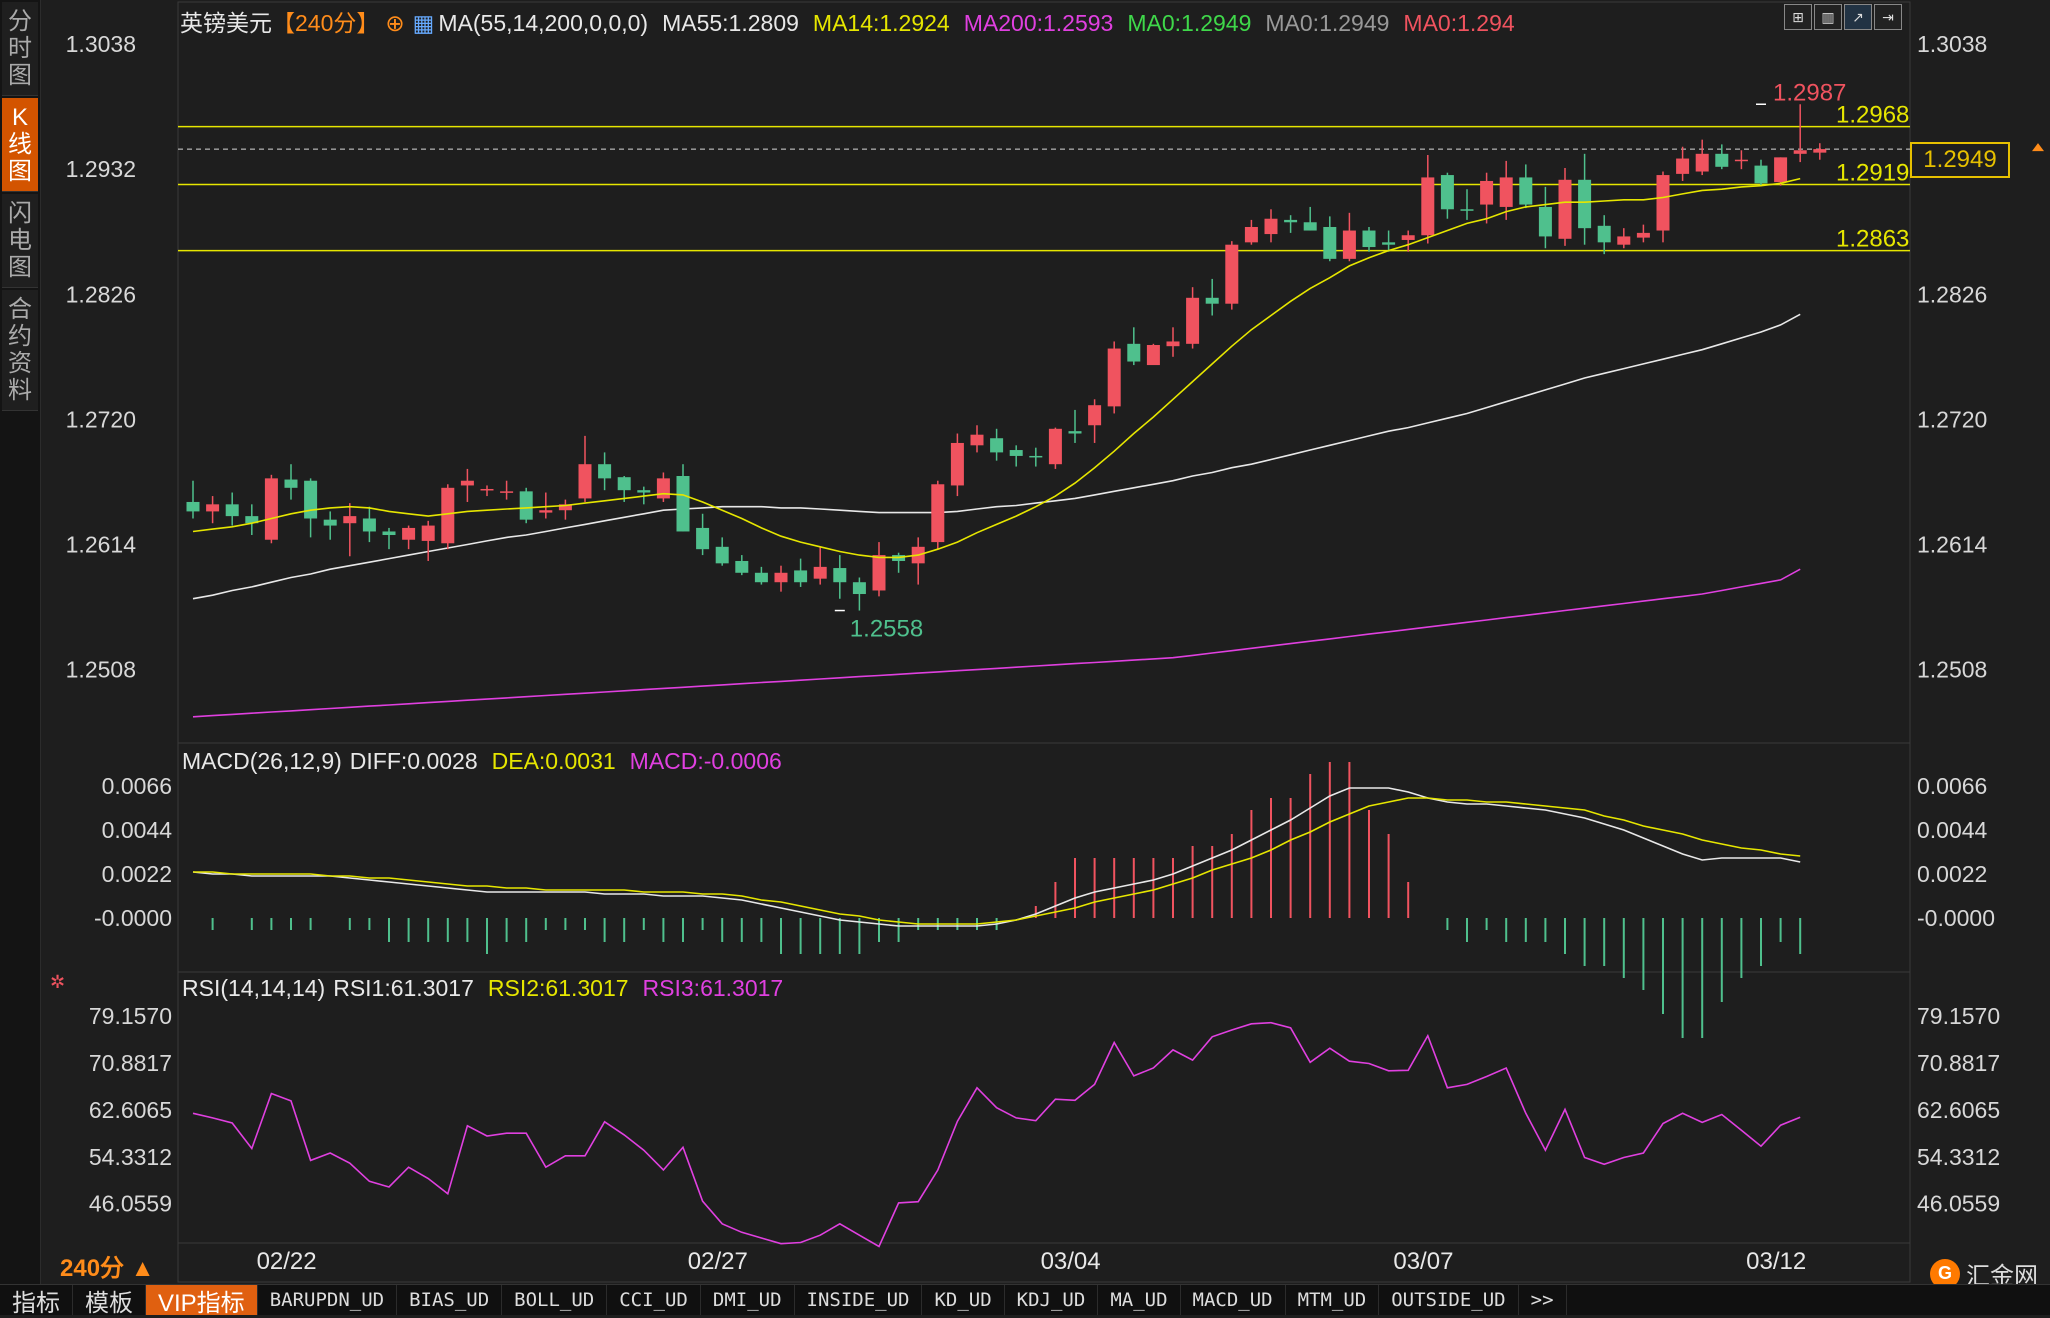  What do you see at coordinates (20, 350) in the screenshot?
I see `tab-contract-info: 合约资料` at bounding box center [20, 350].